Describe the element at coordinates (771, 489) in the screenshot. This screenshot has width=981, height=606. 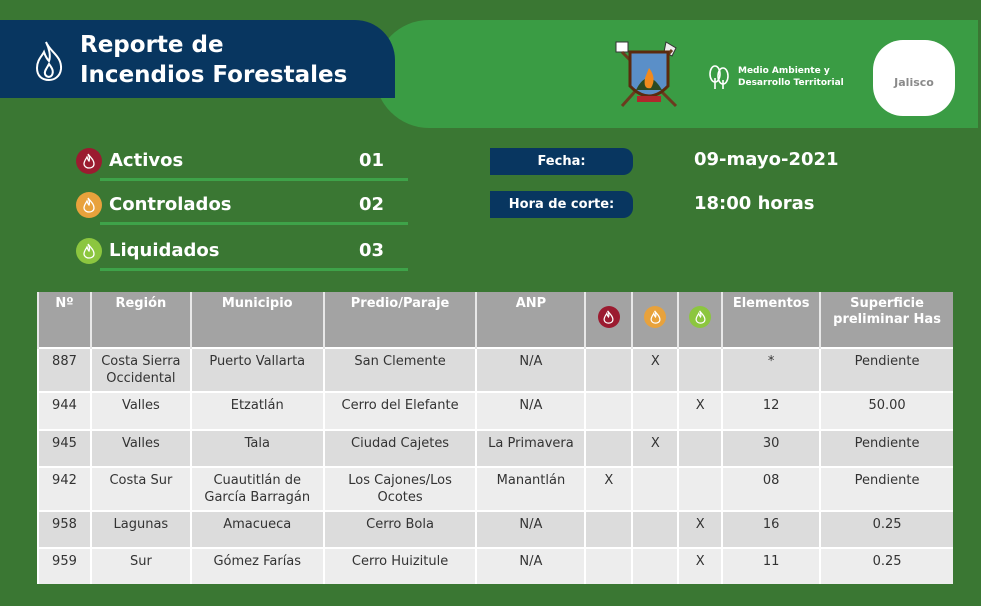
I see `table-cell: 08` at that location.